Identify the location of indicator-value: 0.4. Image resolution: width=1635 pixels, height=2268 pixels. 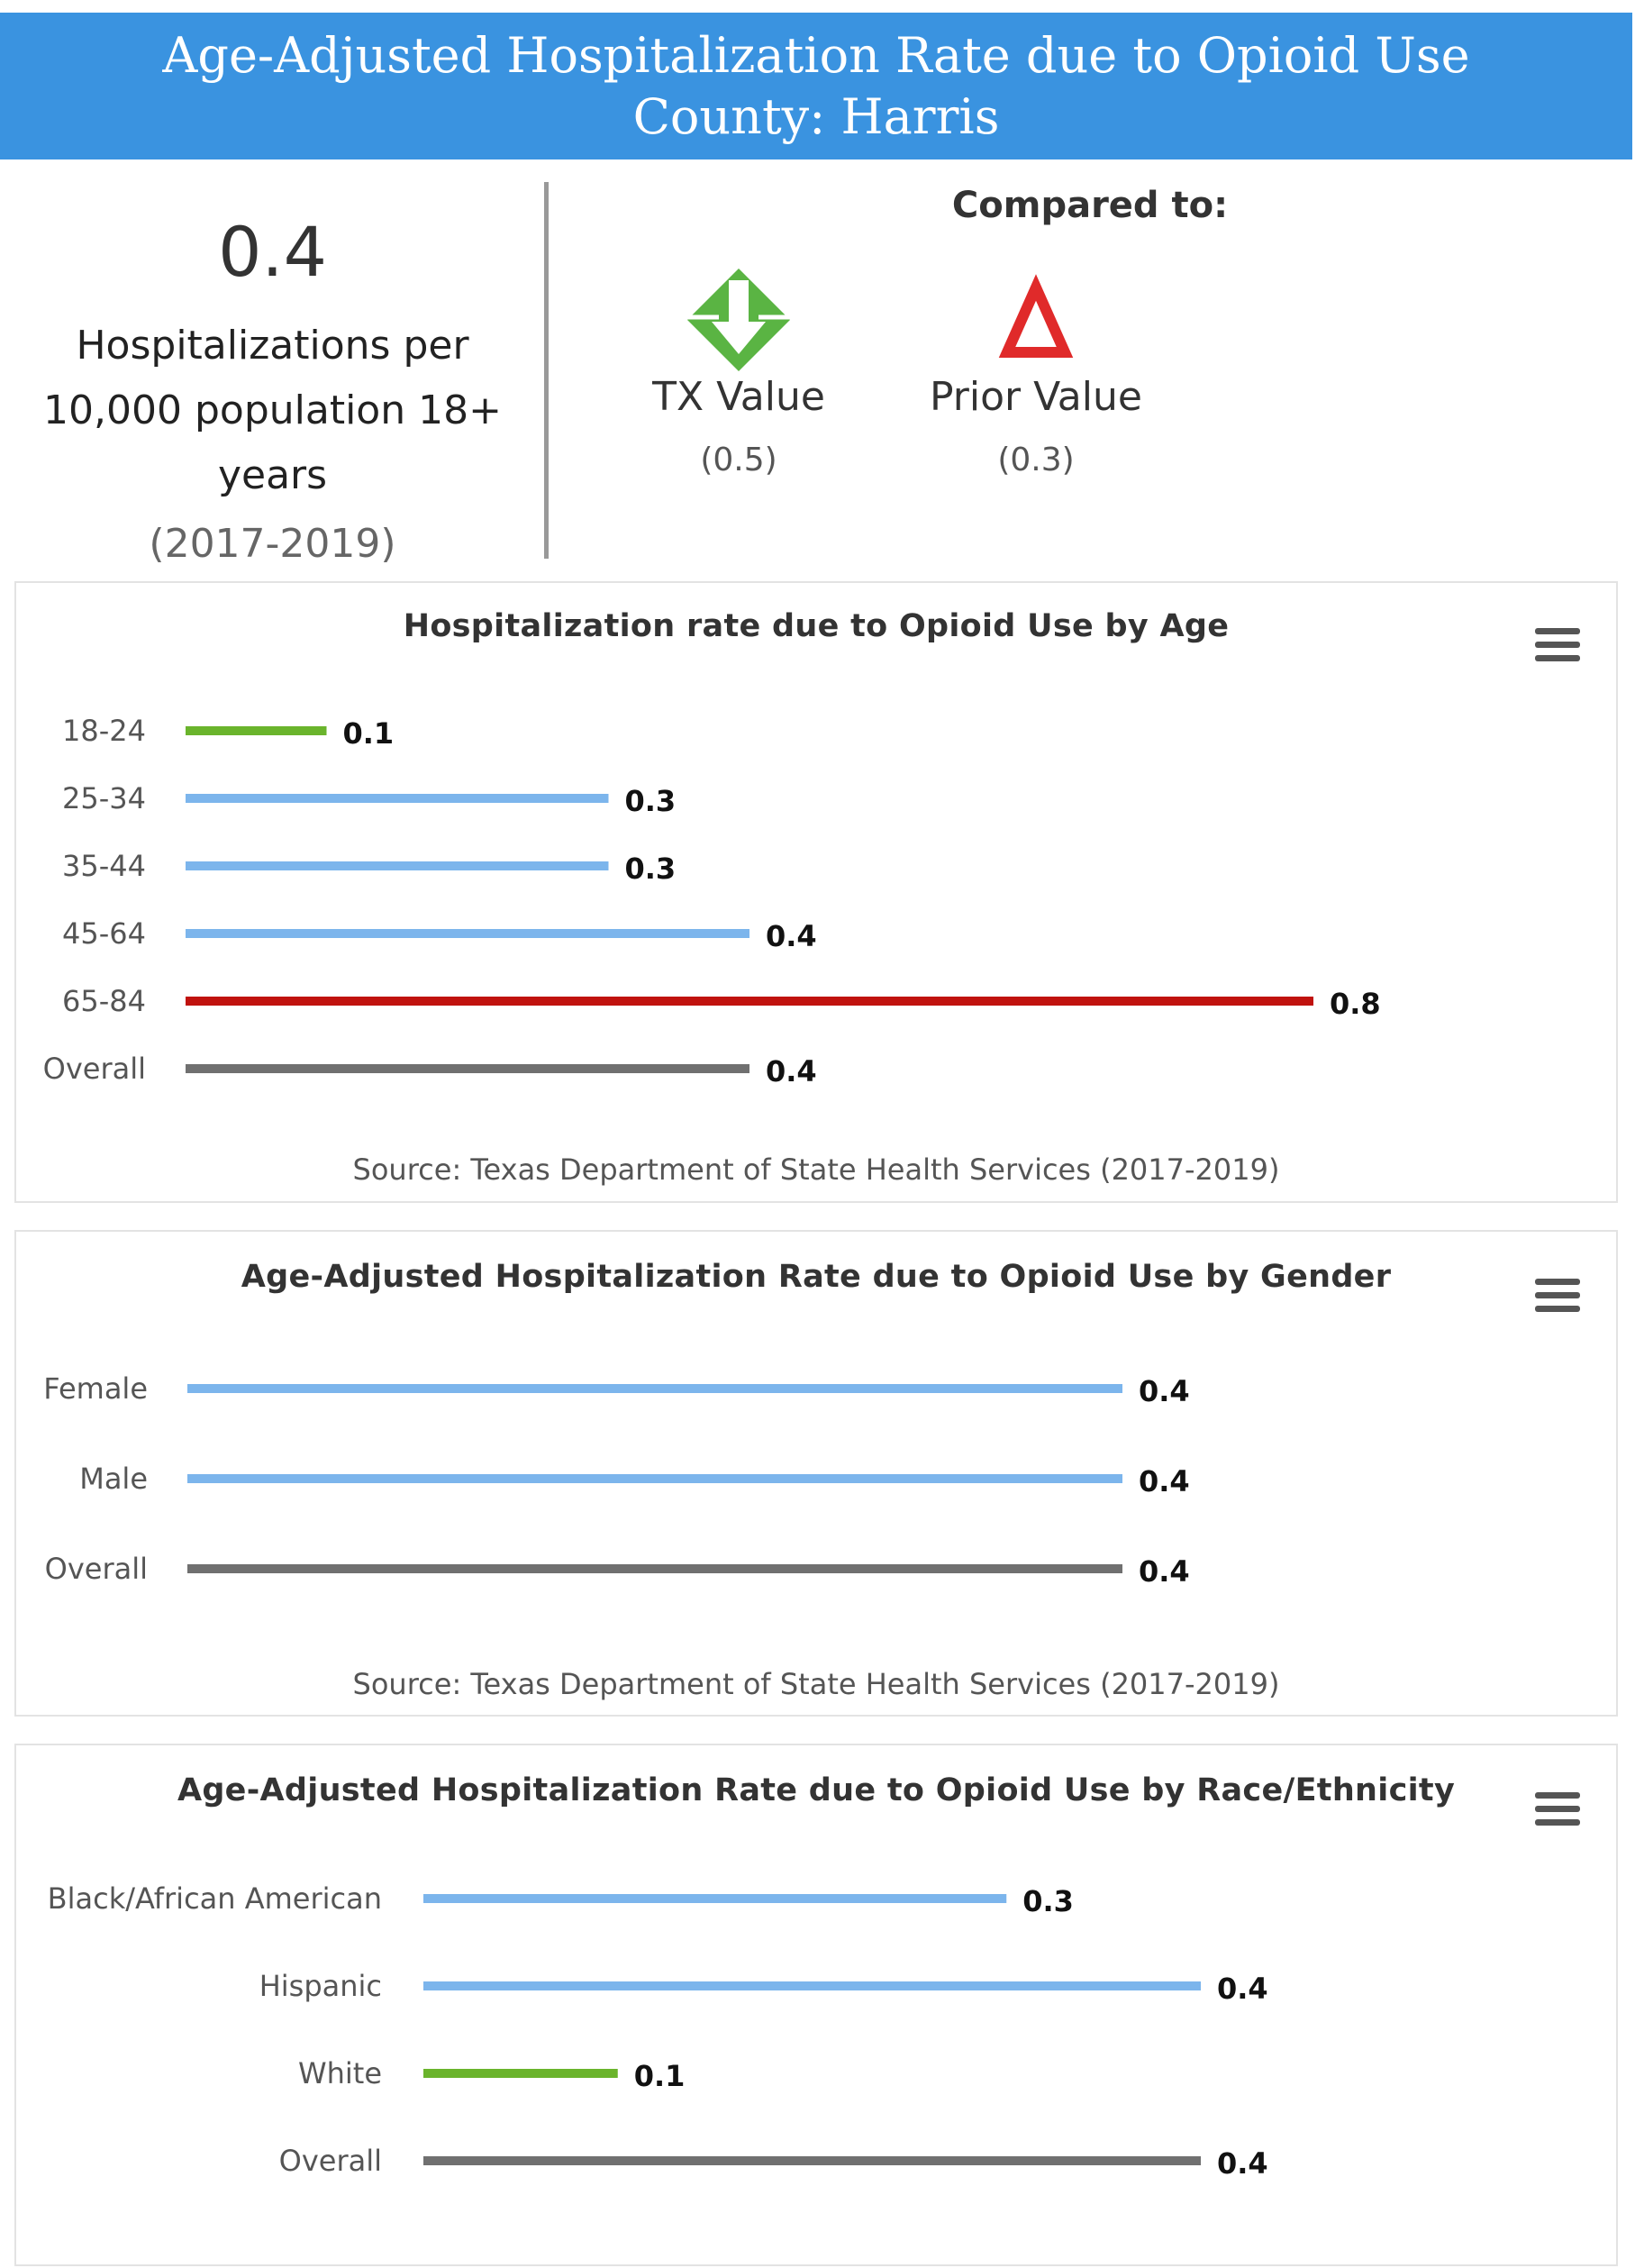
(272, 252).